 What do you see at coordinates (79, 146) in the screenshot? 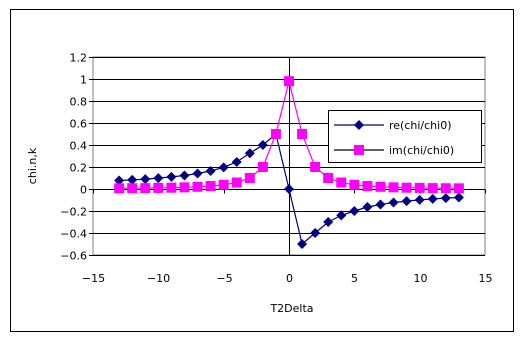
I see `y-tick-label: 0.4` at bounding box center [79, 146].